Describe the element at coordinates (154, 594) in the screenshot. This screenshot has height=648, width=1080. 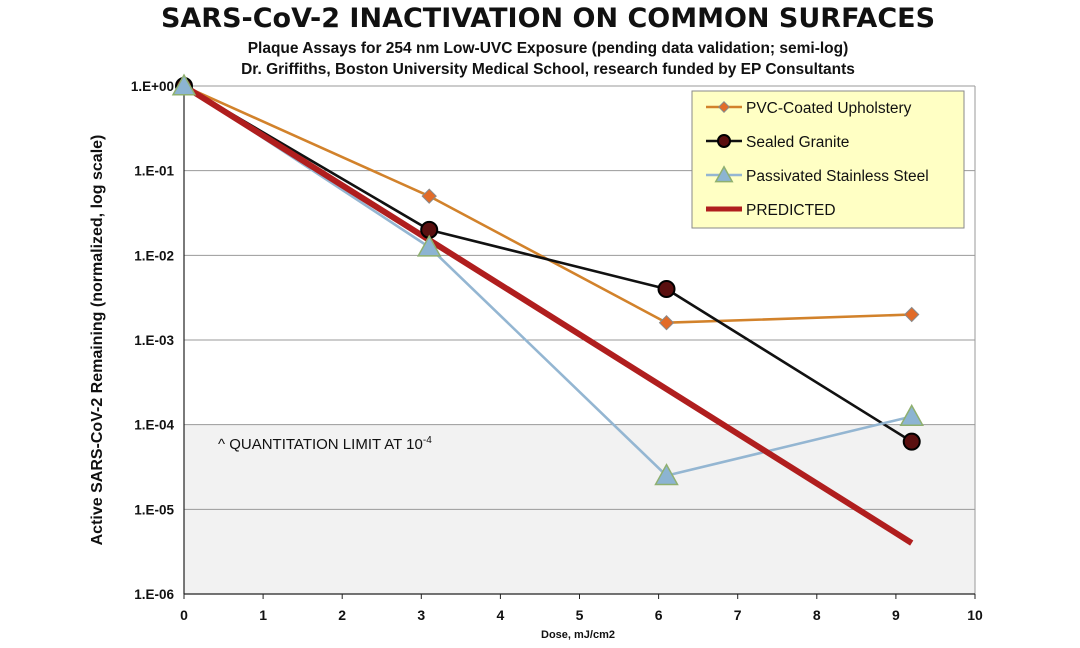
I see `y-tick-label: 1.E-06` at that location.